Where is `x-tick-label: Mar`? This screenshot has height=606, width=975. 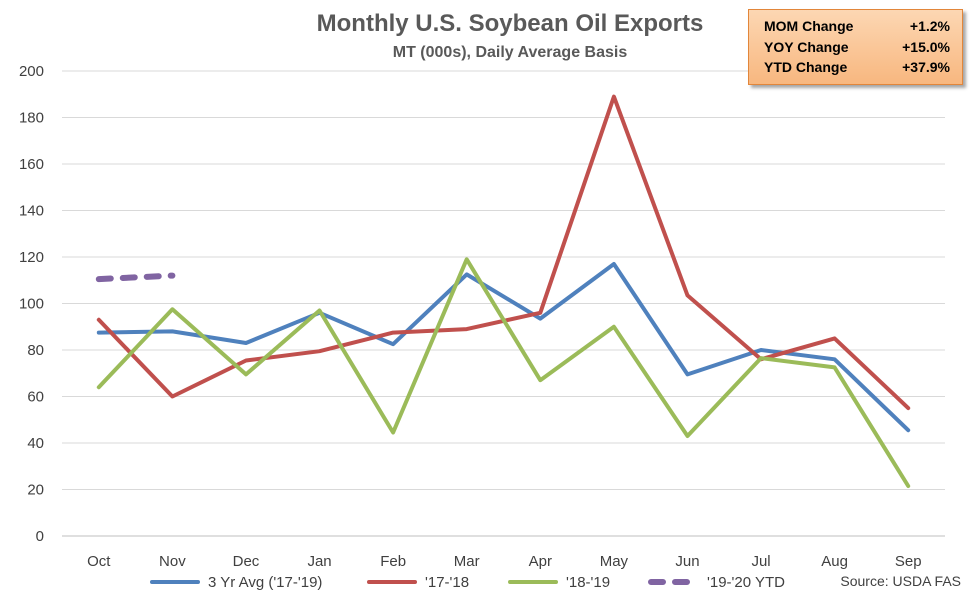 x-tick-label: Mar is located at coordinates (467, 561).